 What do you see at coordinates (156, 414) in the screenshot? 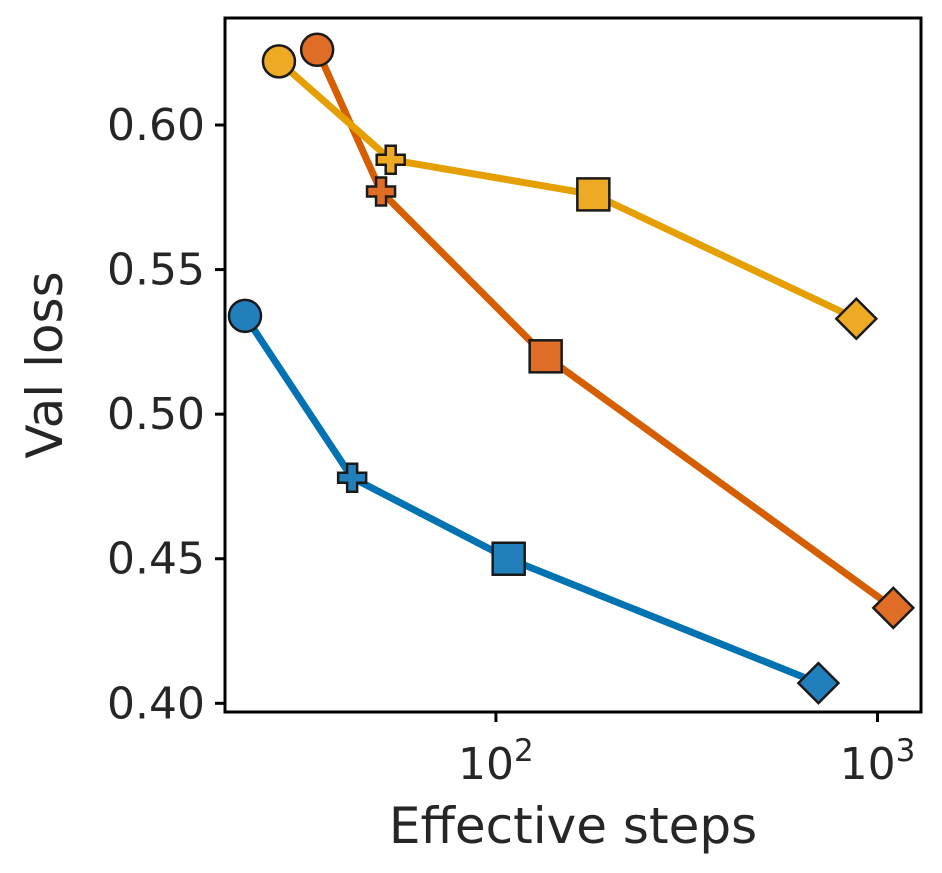
I see `y-tick-label: 0.50` at bounding box center [156, 414].